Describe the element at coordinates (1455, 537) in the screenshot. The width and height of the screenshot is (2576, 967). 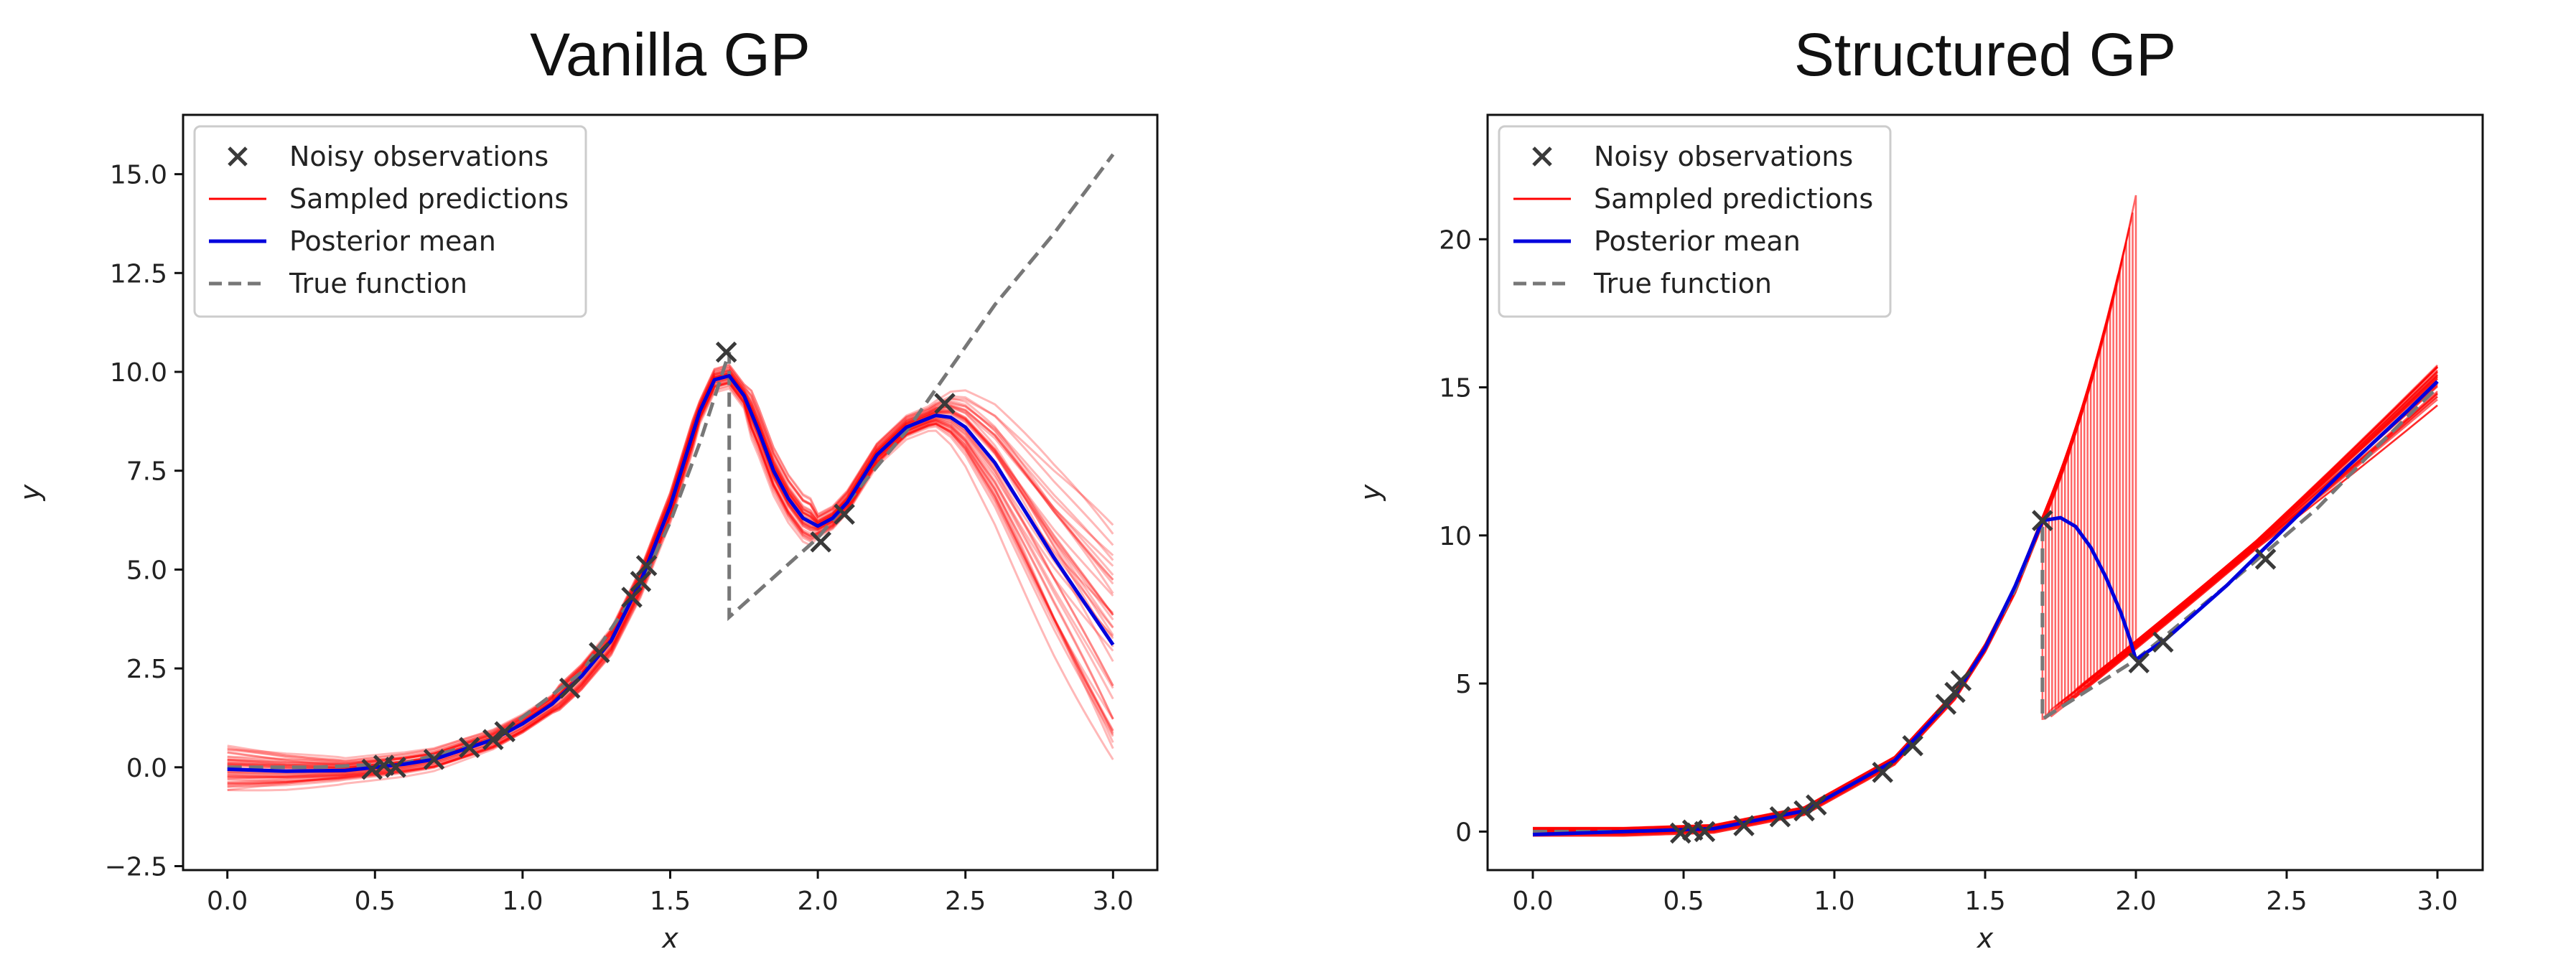
I see `y-tick-label: 10` at that location.